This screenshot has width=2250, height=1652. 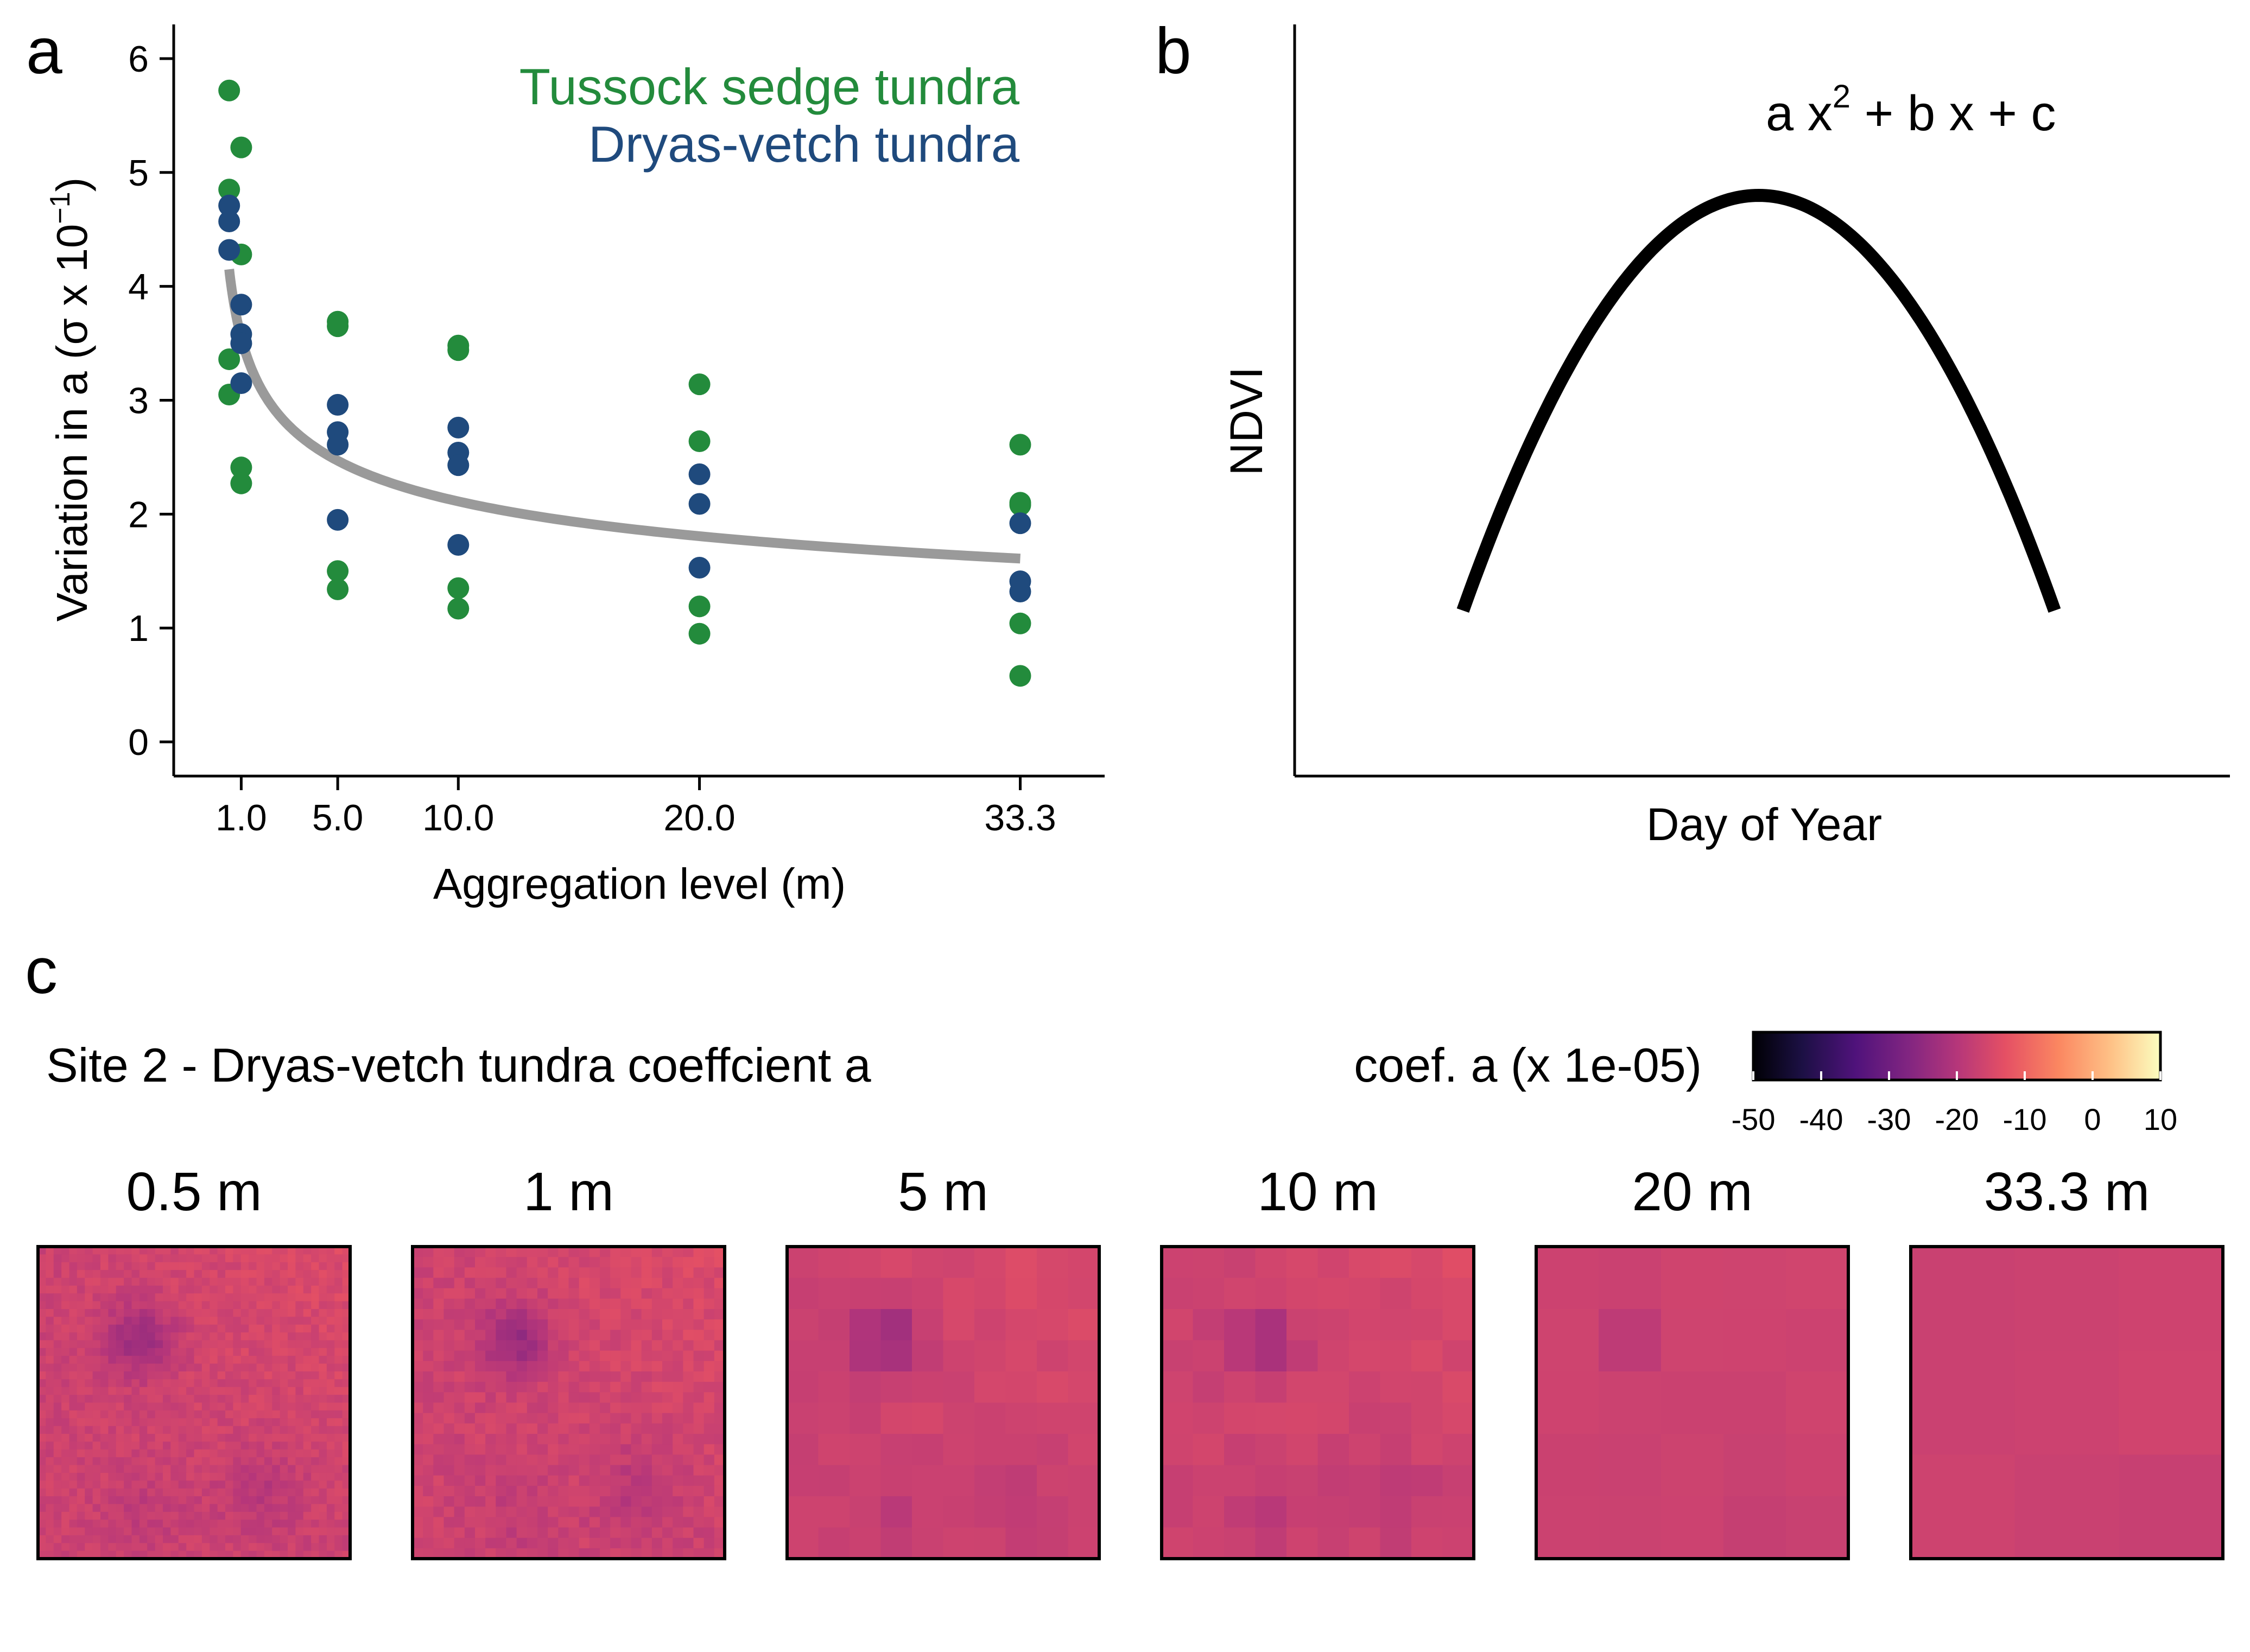 What do you see at coordinates (1246, 421) in the screenshot?
I see `b-y-axis-label: NDVI` at bounding box center [1246, 421].